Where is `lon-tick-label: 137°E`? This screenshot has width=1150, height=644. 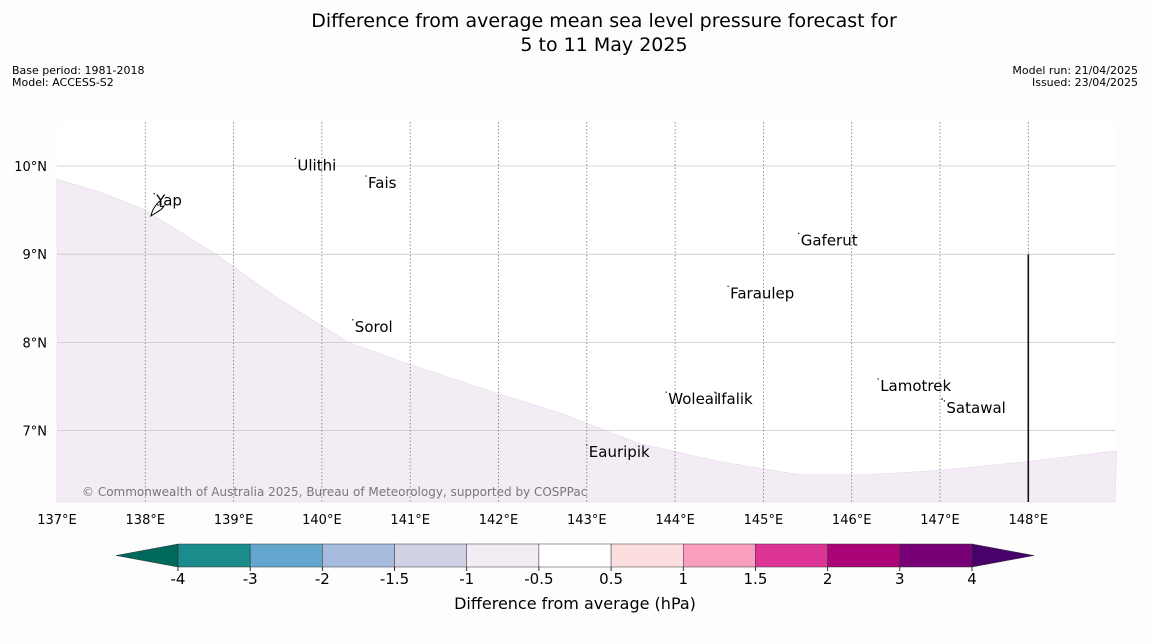 lon-tick-label: 137°E is located at coordinates (57, 520).